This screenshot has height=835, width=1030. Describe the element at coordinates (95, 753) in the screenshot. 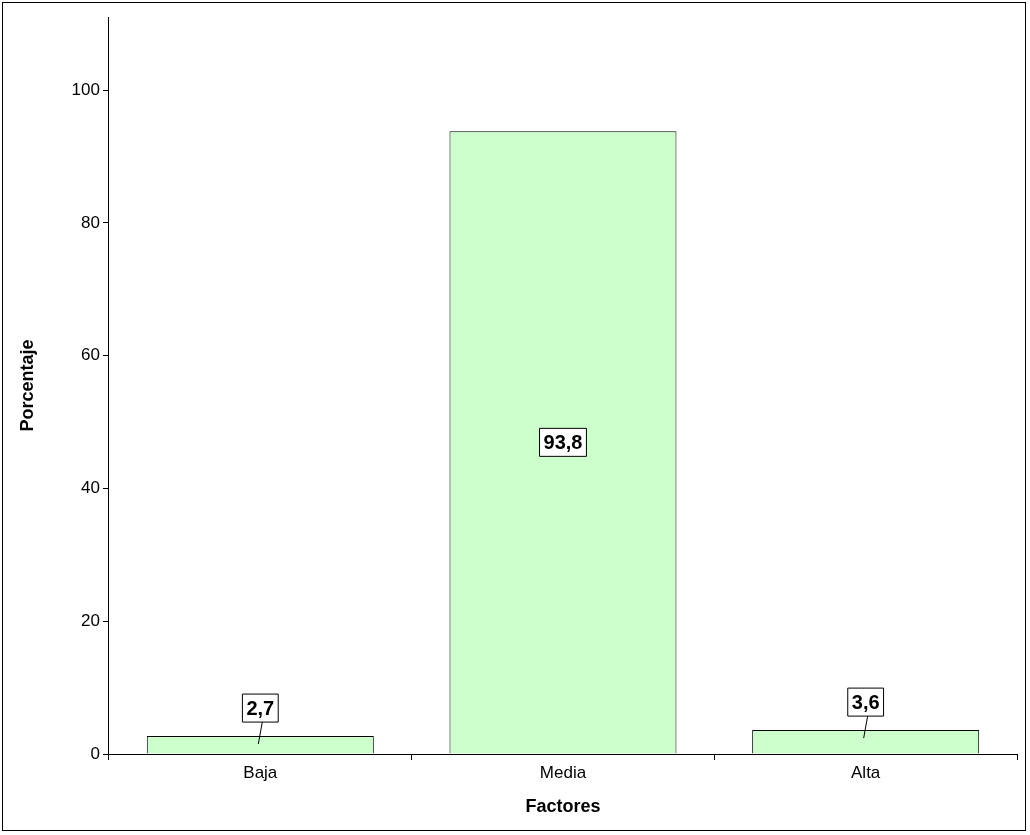

I see `y-tick-label: 0` at that location.